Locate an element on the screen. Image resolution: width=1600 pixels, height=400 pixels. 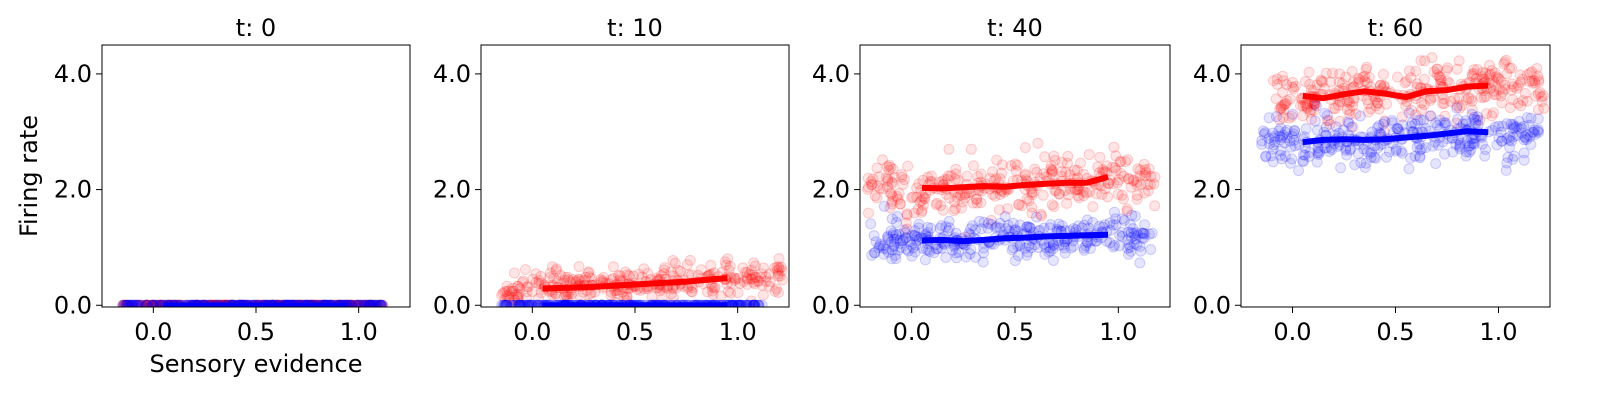
x-tick-label: 0.5 is located at coordinates (635, 332).